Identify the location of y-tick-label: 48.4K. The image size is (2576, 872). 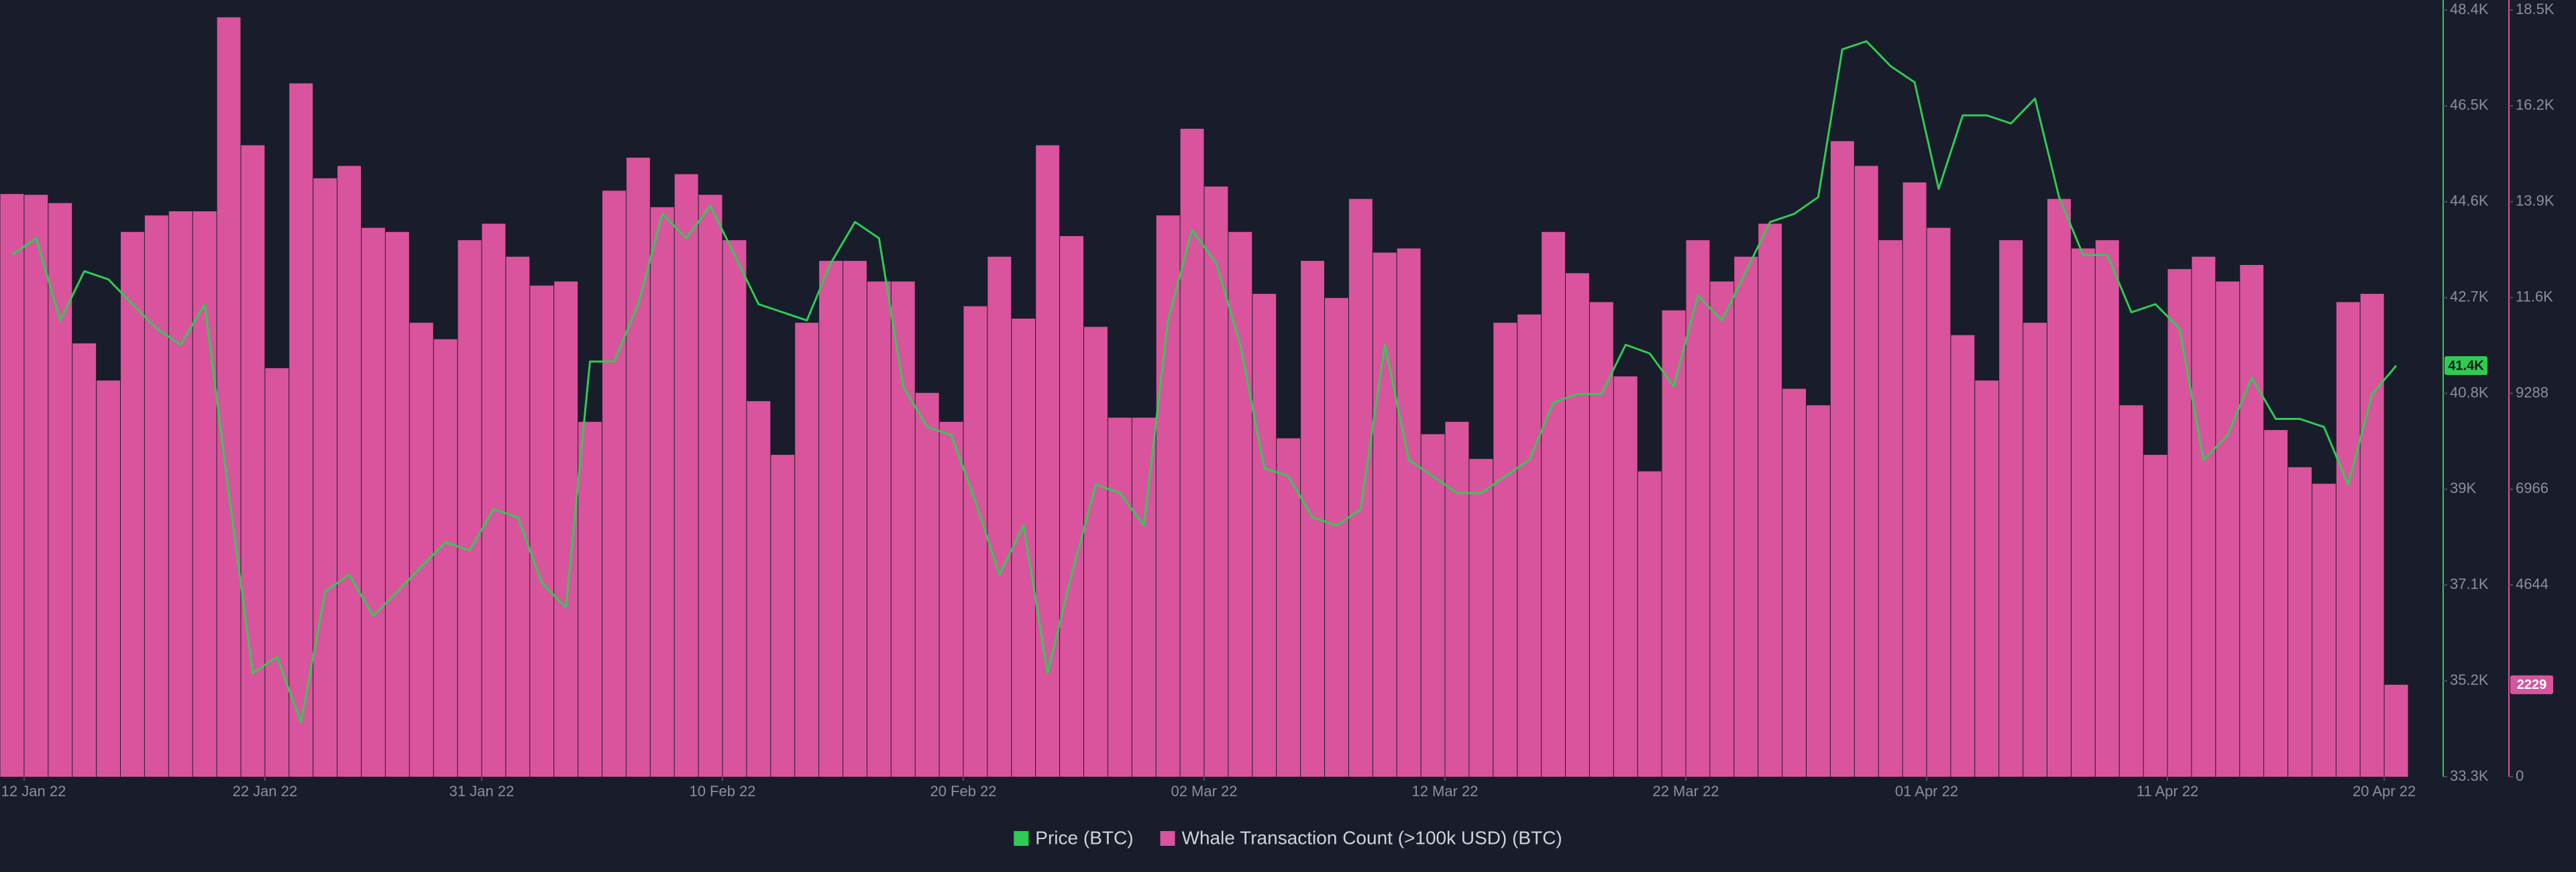
(2469, 9).